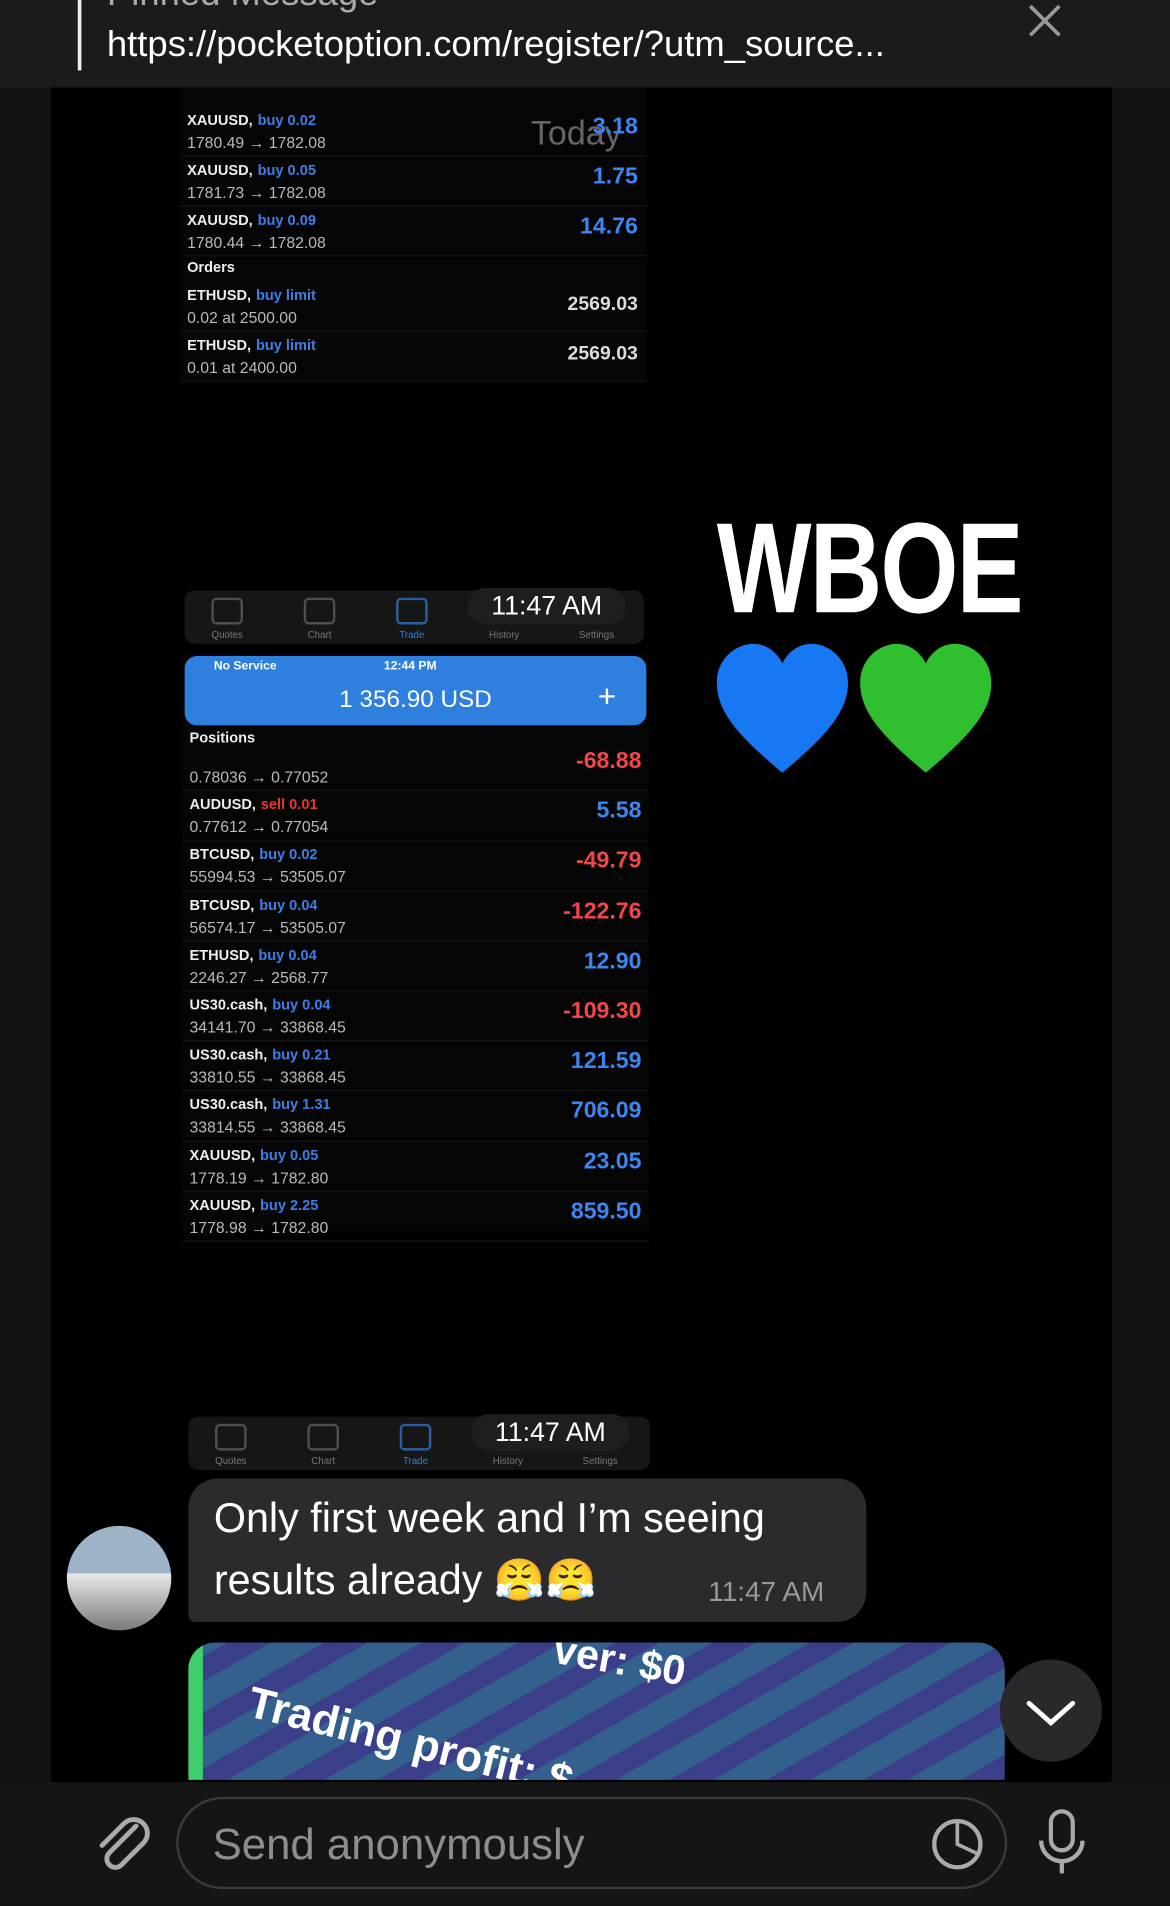 Image resolution: width=1170 pixels, height=1906 pixels. I want to click on balance-bar: No Service 12:44 PM 1 356.90 USD +, so click(415, 691).